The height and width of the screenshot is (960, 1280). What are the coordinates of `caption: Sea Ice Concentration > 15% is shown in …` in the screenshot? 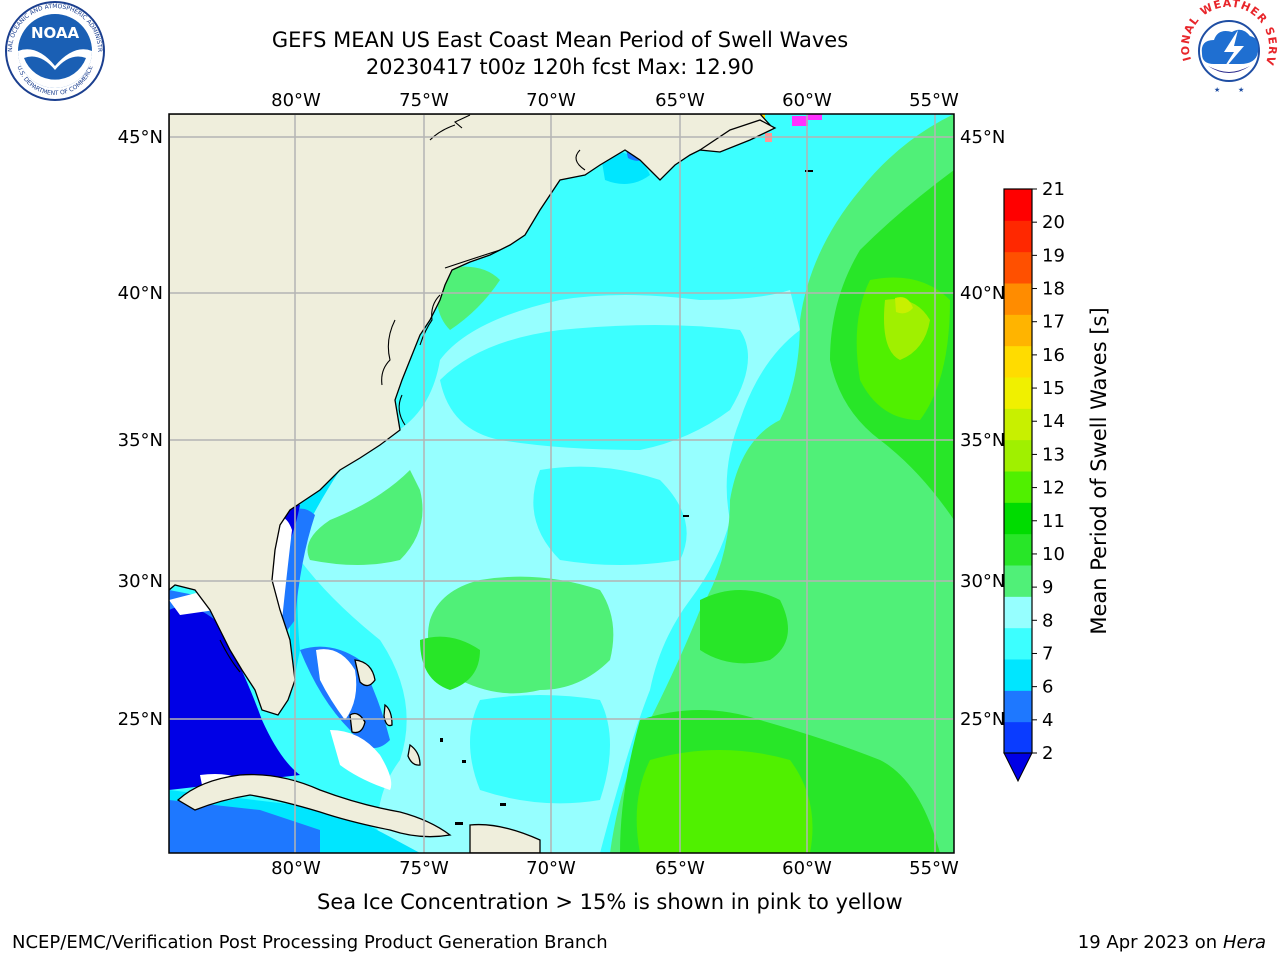 It's located at (610, 902).